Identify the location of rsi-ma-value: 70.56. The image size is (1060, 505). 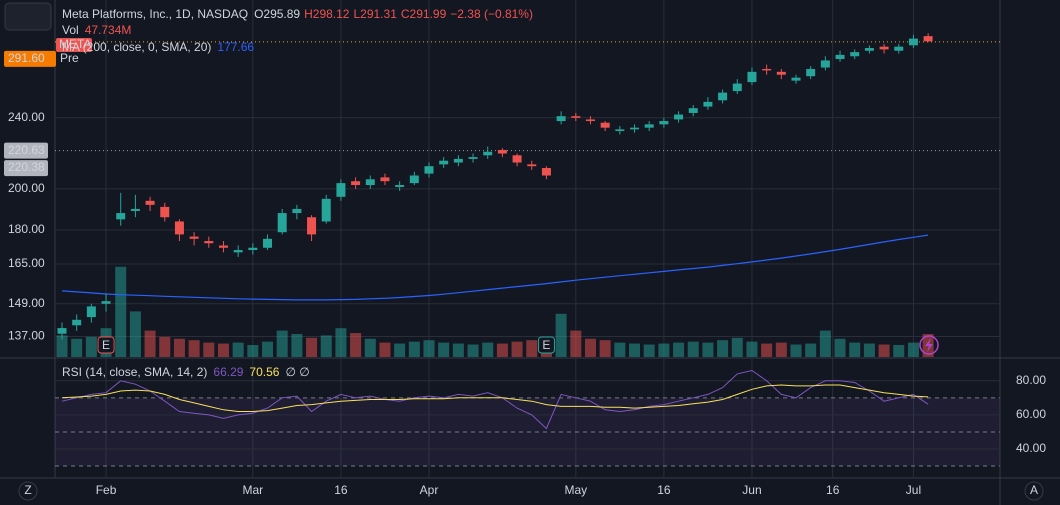
(264, 372).